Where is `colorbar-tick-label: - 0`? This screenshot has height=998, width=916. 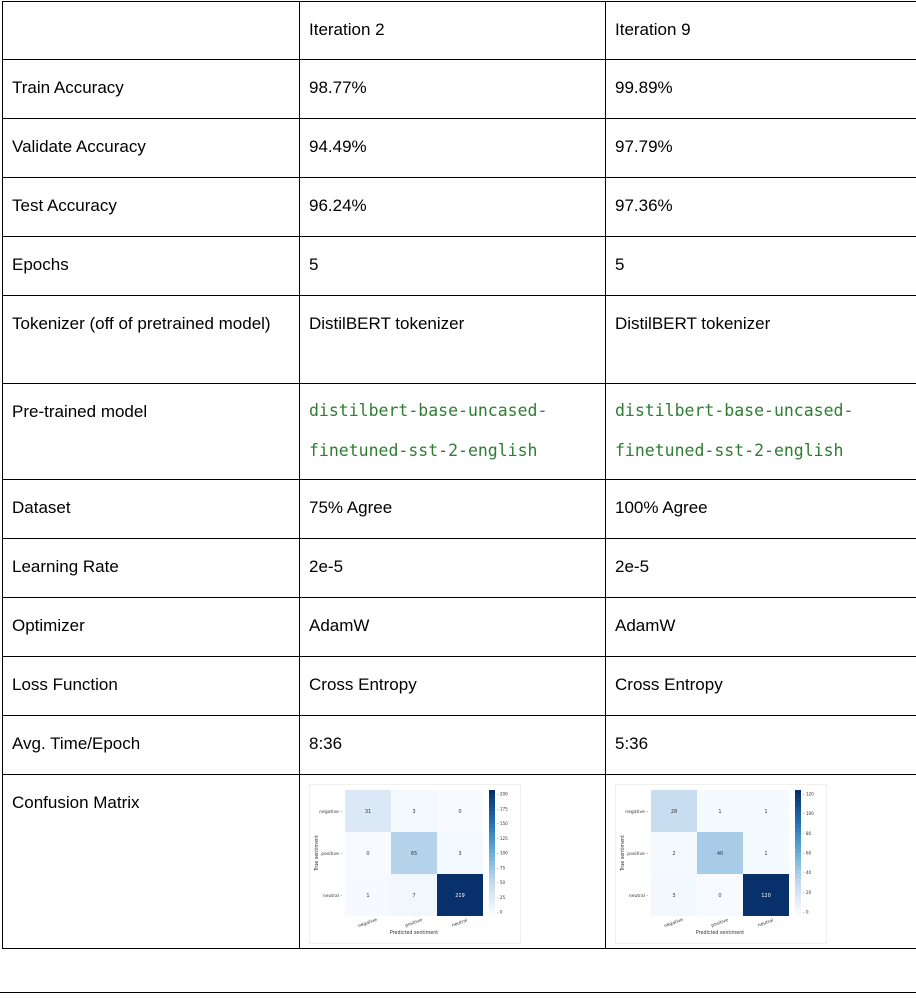
colorbar-tick-label: - 0 is located at coordinates (500, 912).